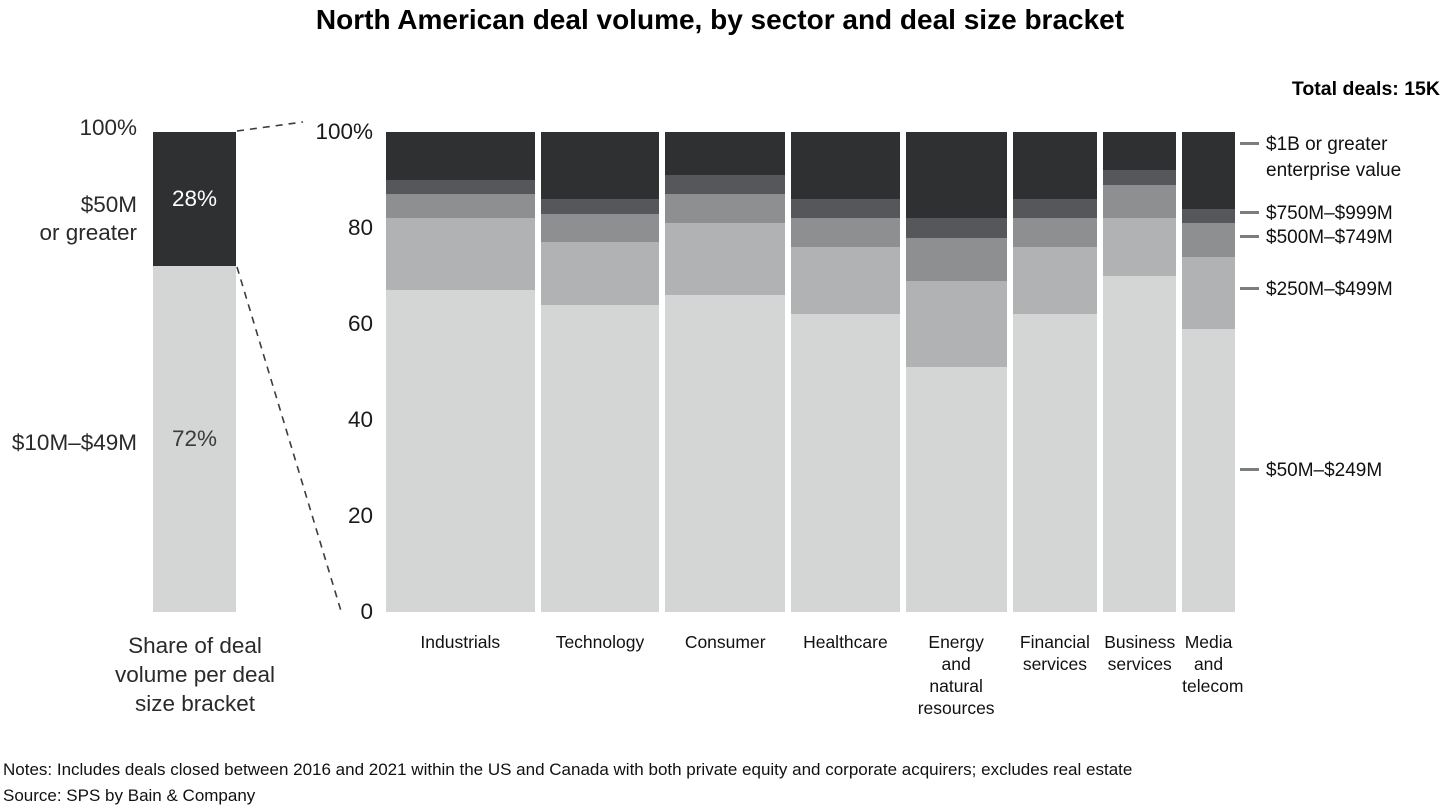 This screenshot has height=810, width=1440. What do you see at coordinates (360, 515) in the screenshot?
I see `y-axis-tick-label: 20` at bounding box center [360, 515].